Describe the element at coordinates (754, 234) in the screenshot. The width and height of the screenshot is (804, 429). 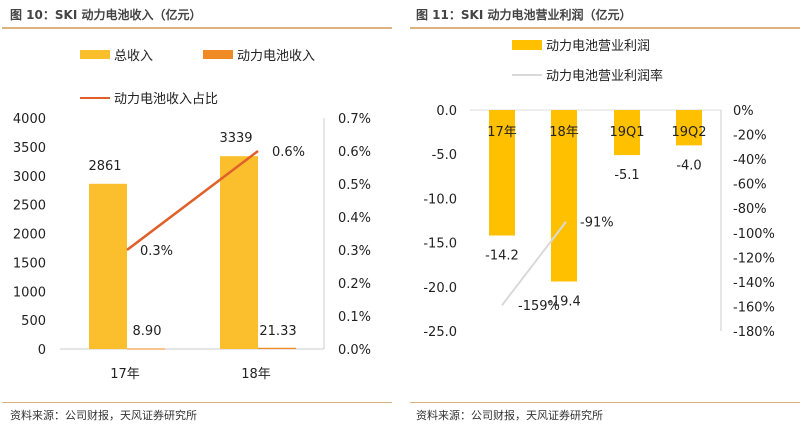
I see `right-tick-label: -100%` at that location.